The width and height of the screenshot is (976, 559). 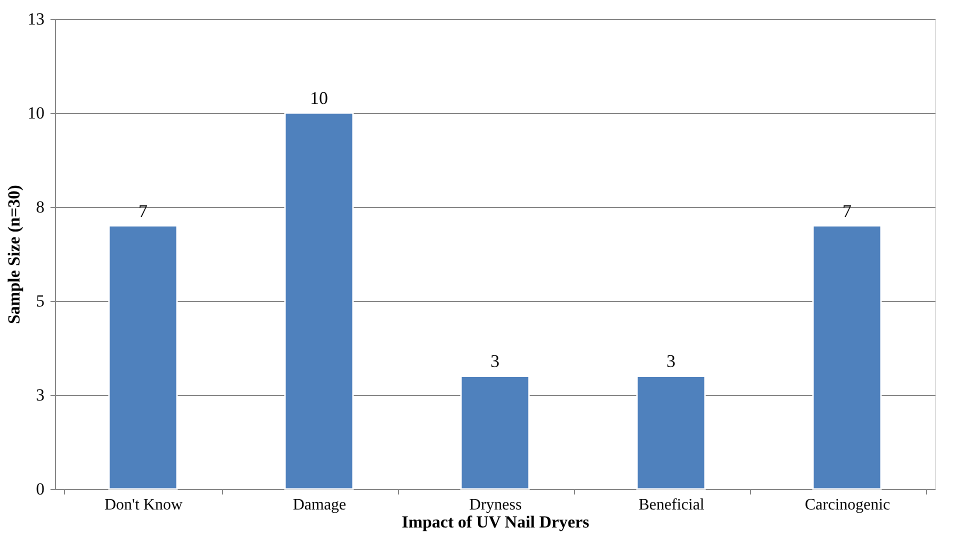 I want to click on x-tick-label: Don't Know, so click(x=143, y=505).